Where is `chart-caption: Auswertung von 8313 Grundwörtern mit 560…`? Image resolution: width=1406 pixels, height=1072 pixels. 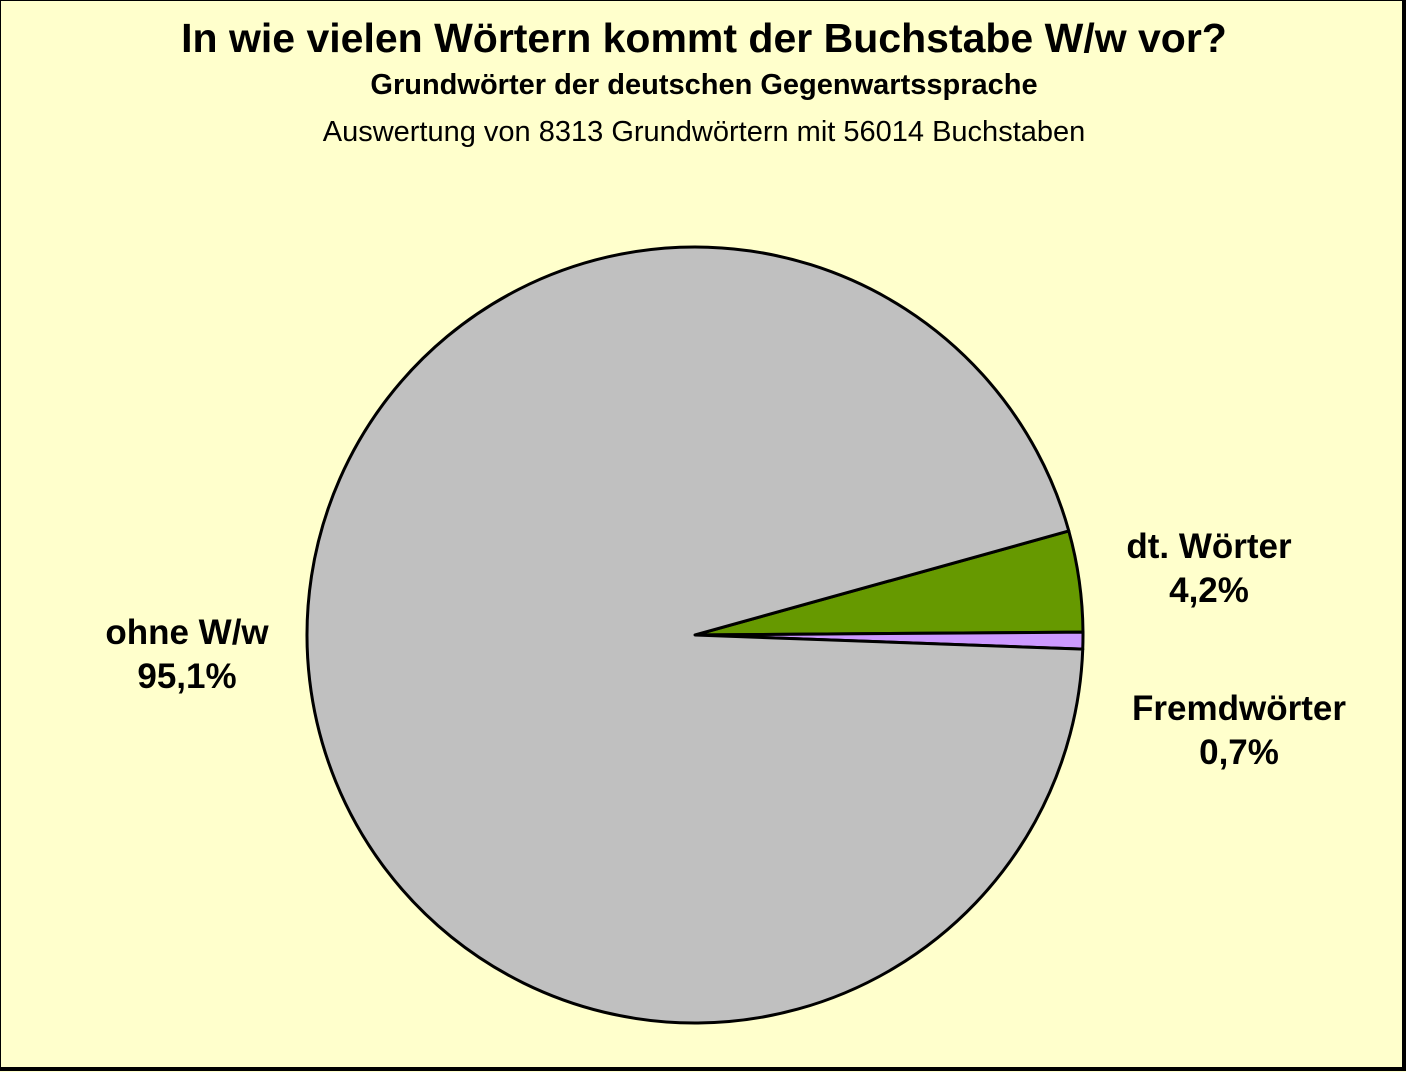 chart-caption: Auswertung von 8313 Grundwörtern mit 560… is located at coordinates (704, 132).